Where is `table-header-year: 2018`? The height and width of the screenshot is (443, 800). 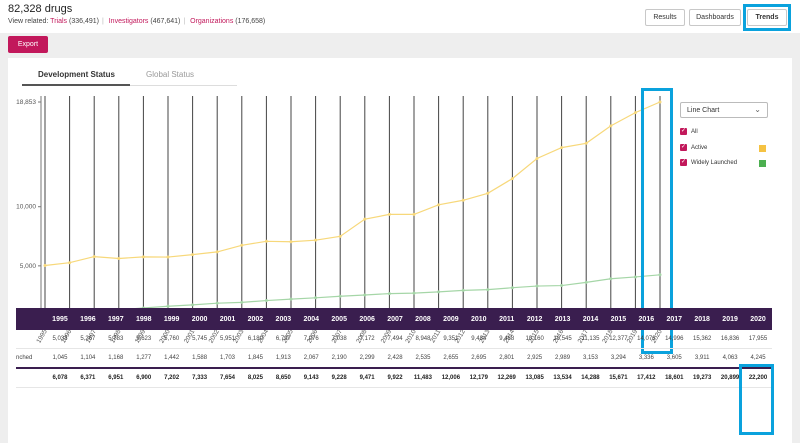
table-header-year: 2018 is located at coordinates (702, 319).